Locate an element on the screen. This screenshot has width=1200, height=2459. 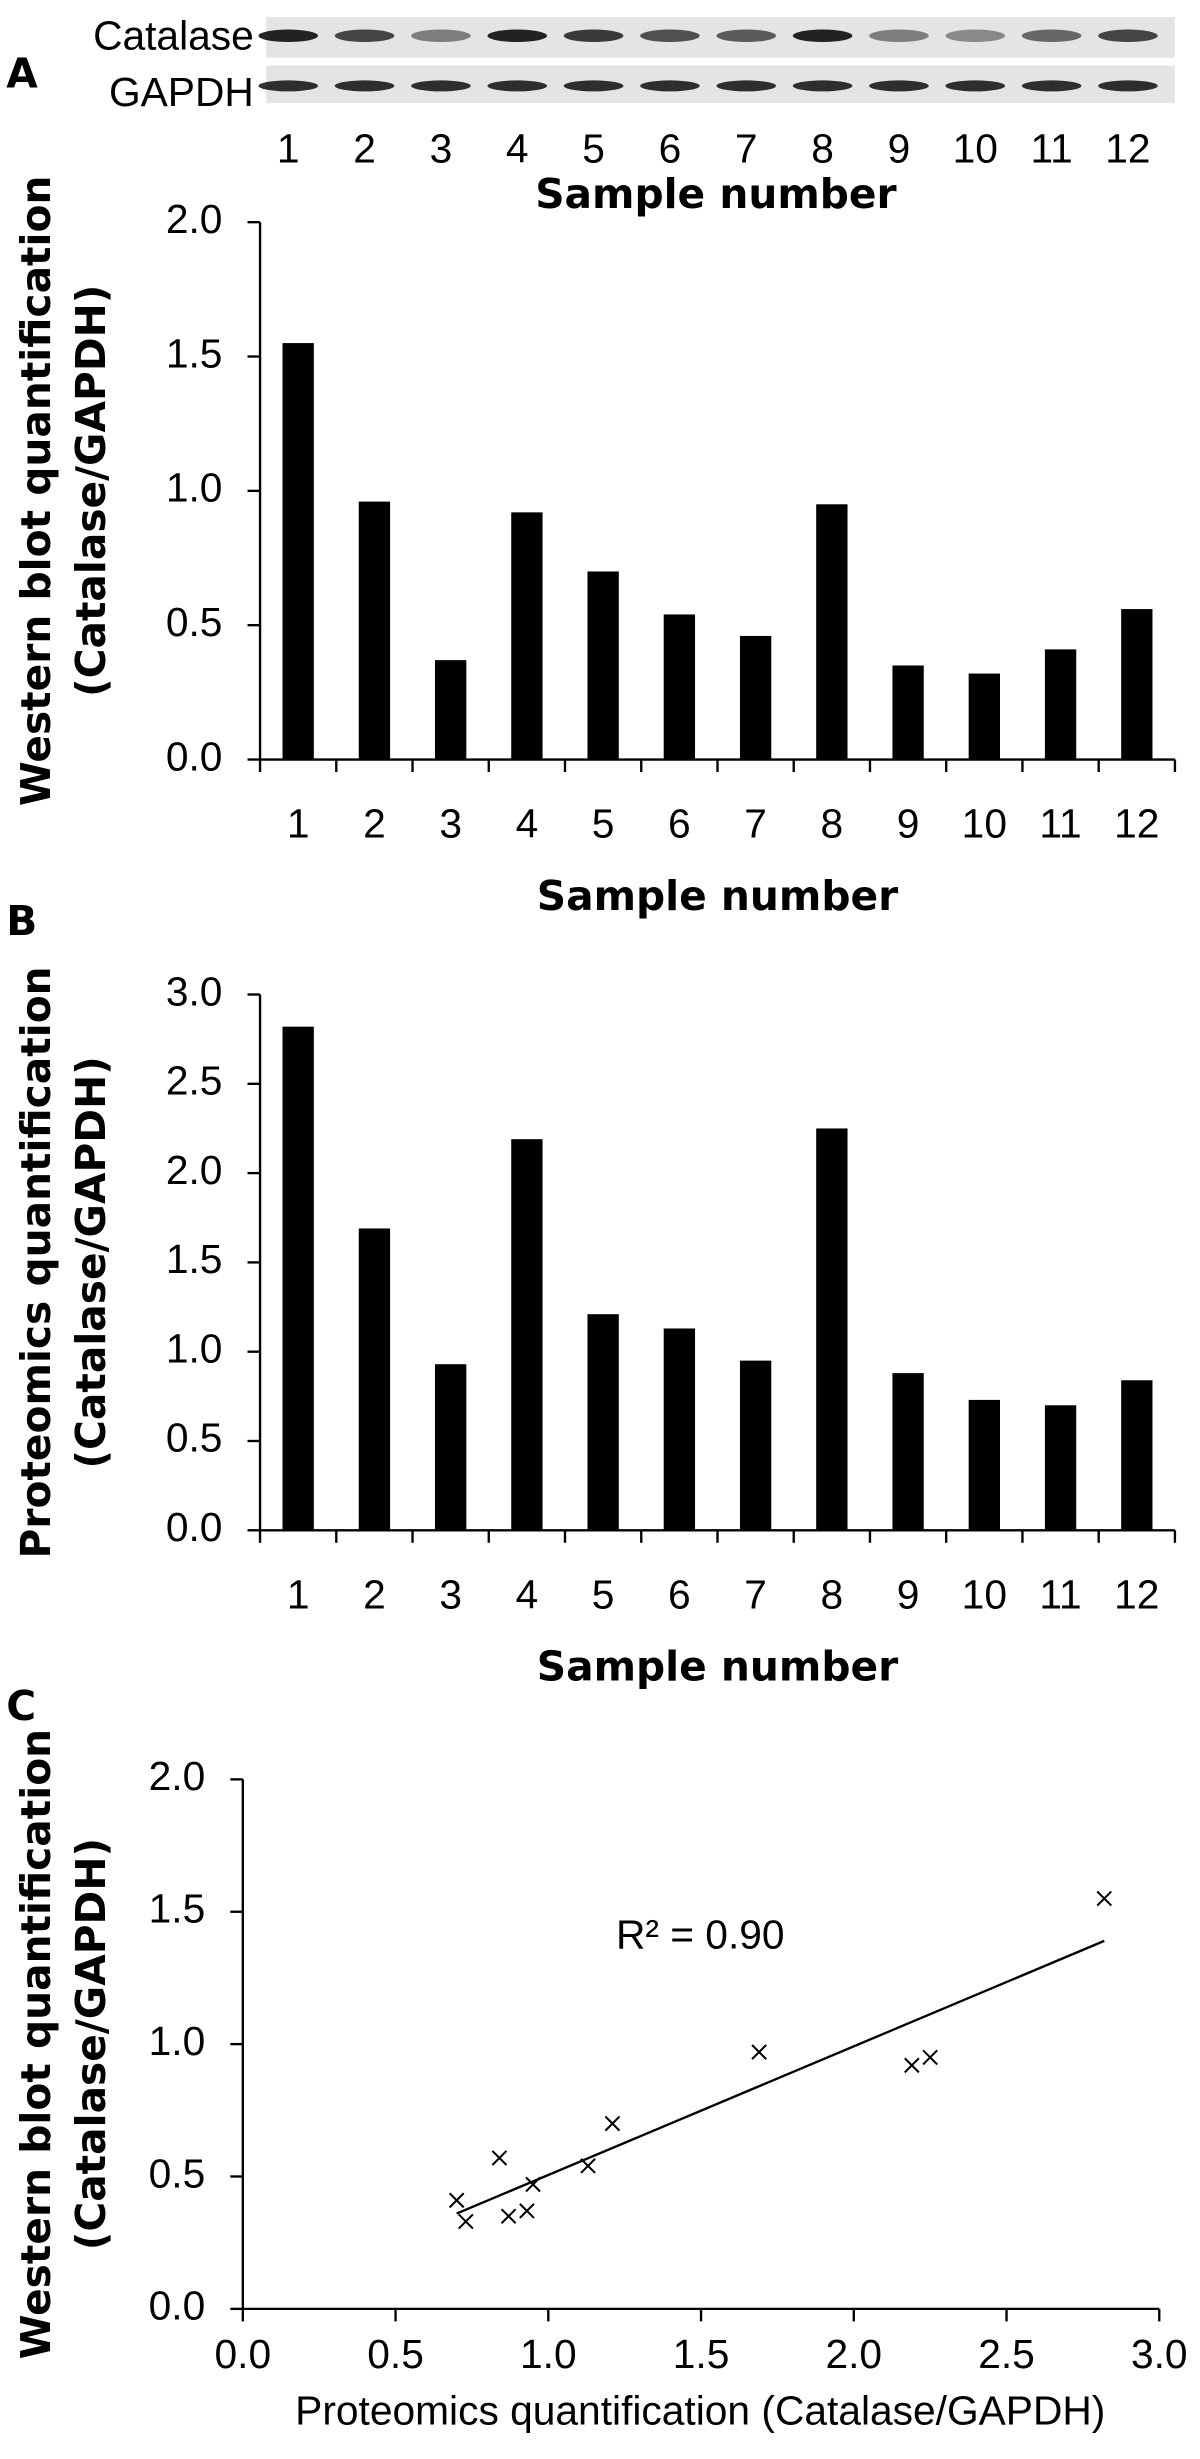
lane-label: 1 is located at coordinates (288, 148).